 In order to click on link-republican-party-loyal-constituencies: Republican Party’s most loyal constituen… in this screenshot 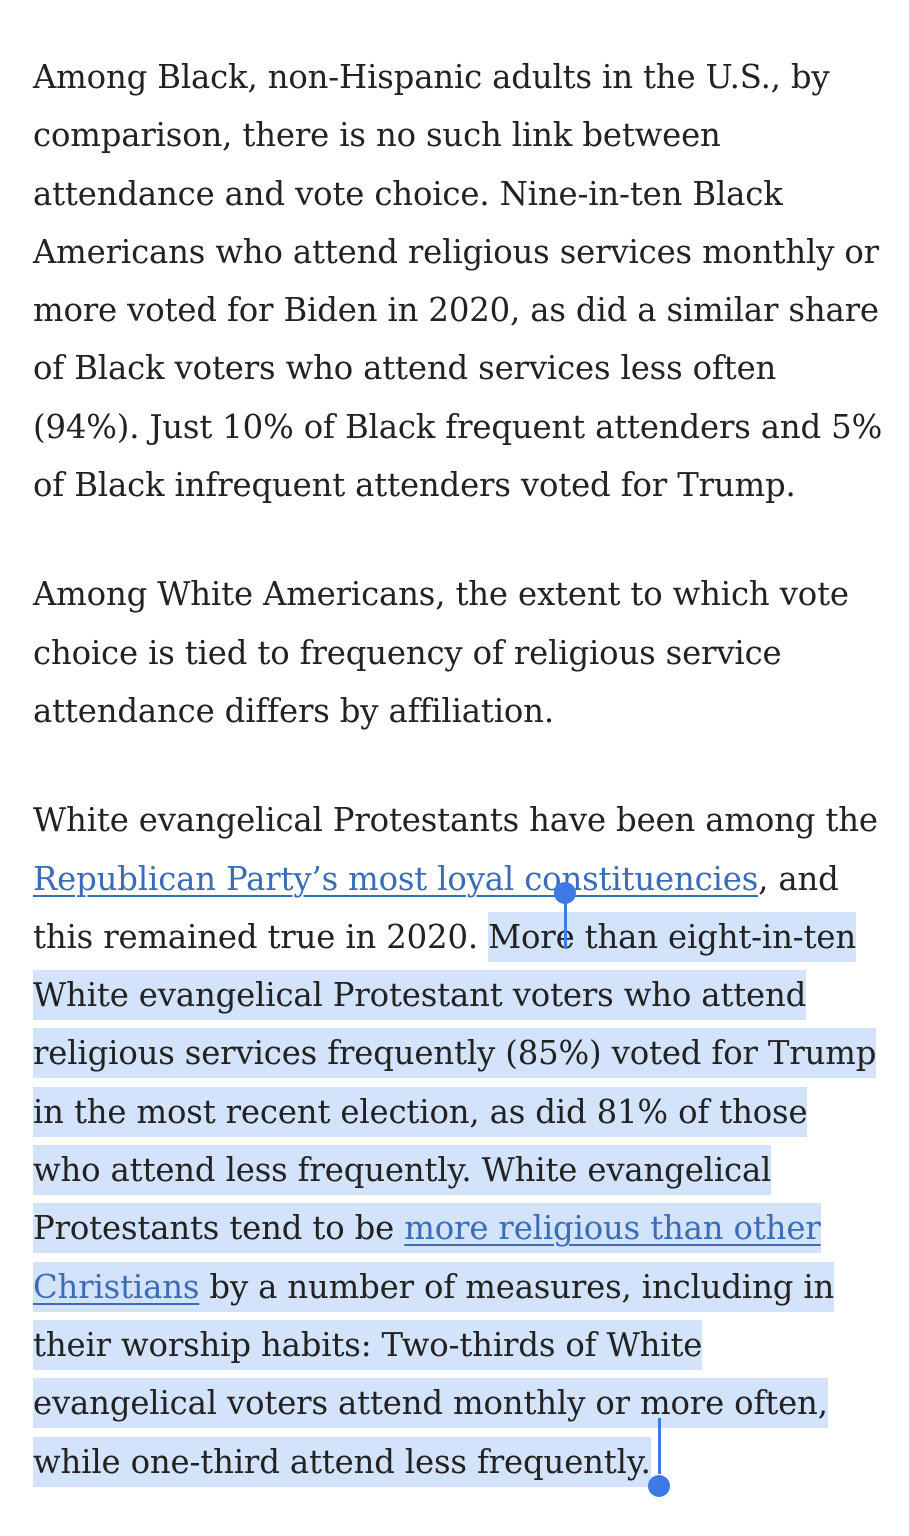, I will do `click(396, 878)`.